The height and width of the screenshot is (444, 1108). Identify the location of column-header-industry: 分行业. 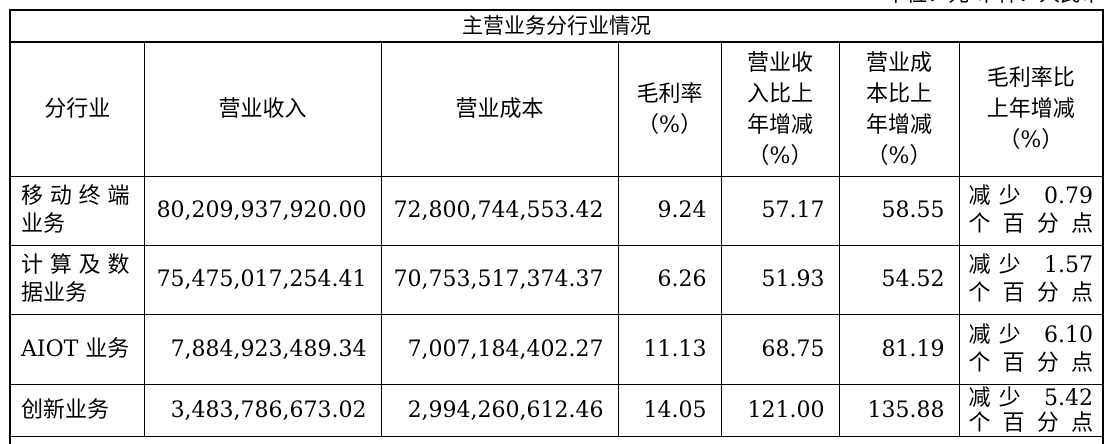
(77, 109).